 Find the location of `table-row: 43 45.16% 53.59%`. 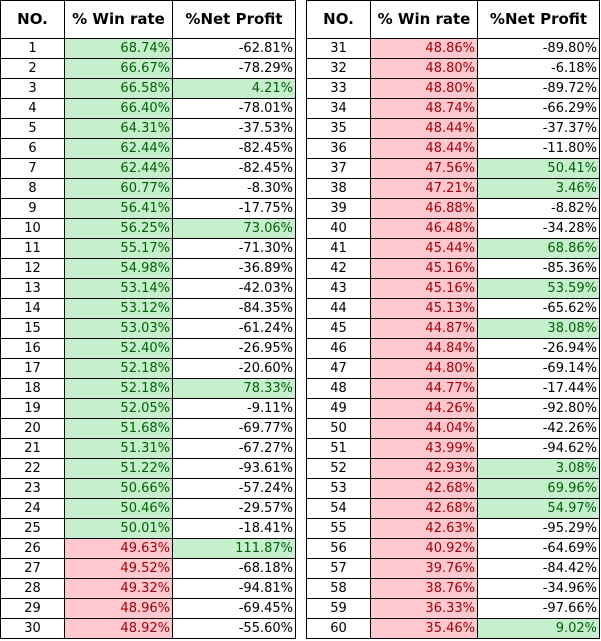

table-row: 43 45.16% 53.59% is located at coordinates (453, 288).